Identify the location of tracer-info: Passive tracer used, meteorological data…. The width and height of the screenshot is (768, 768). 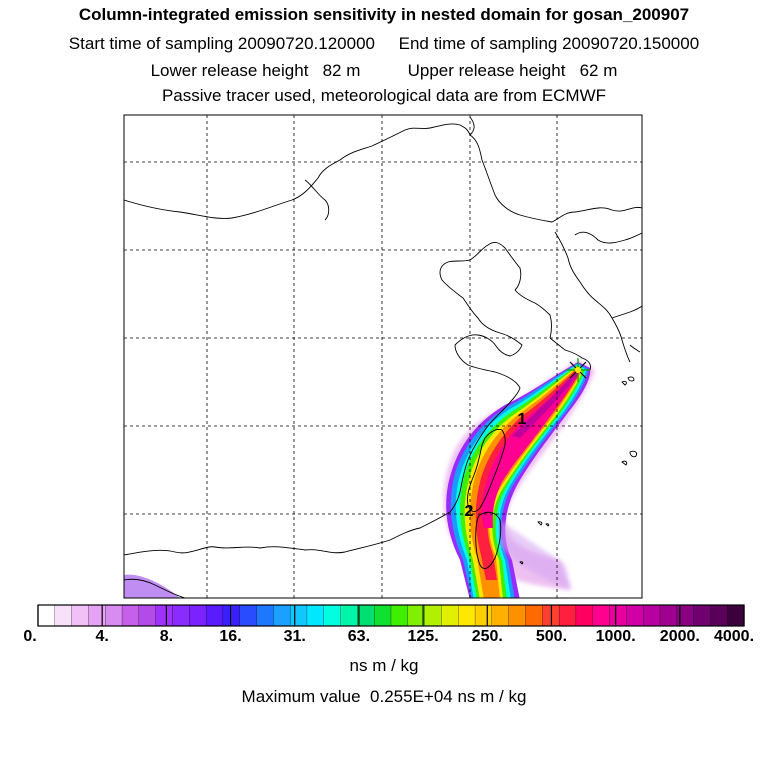
(384, 95).